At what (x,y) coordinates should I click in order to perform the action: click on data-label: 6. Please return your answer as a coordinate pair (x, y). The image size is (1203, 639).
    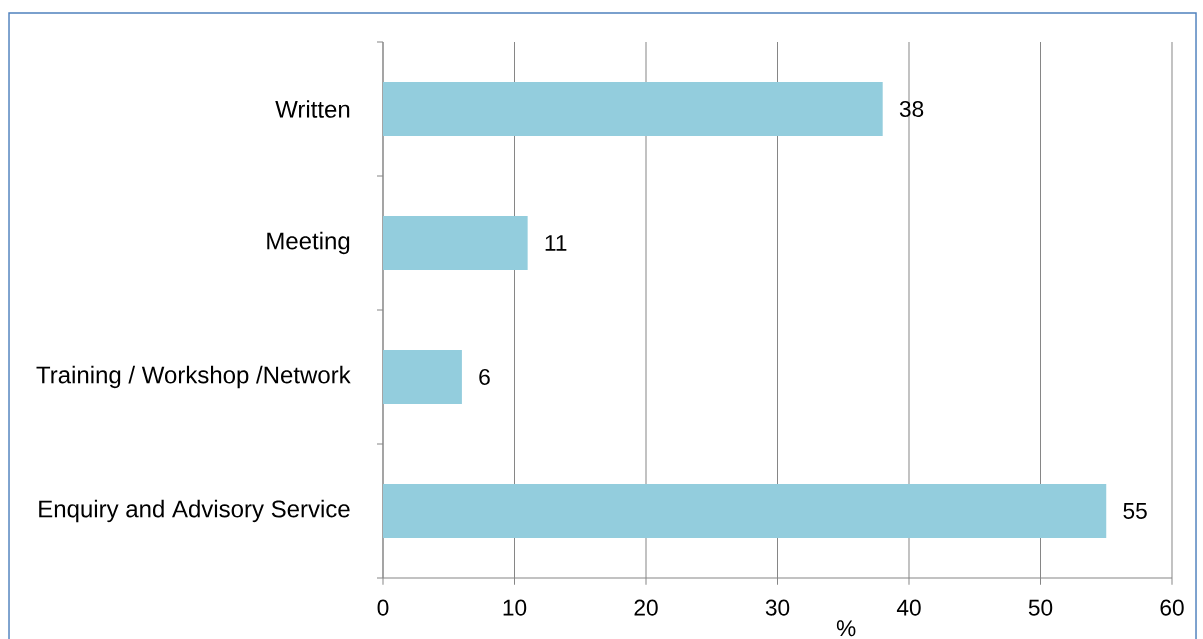
    Looking at the image, I should click on (484, 377).